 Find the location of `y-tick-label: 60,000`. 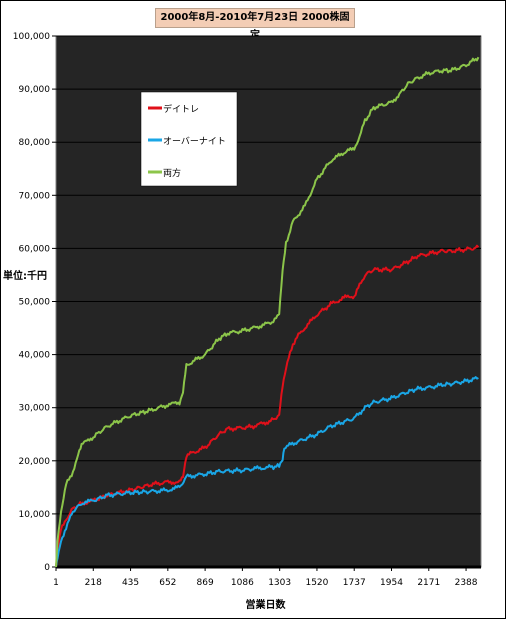

y-tick-label: 60,000 is located at coordinates (35, 249).